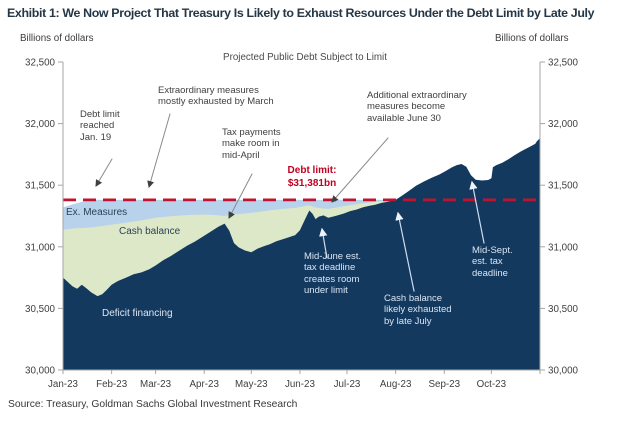 This screenshot has width=640, height=427. What do you see at coordinates (40, 63) in the screenshot?
I see `y-tick-label-left: 32,500` at bounding box center [40, 63].